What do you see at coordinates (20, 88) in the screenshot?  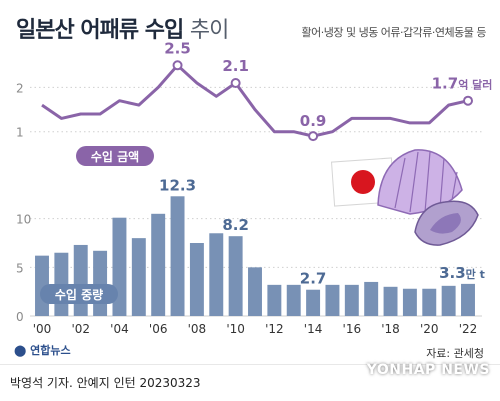 I see `line-y-tick-label: 2` at bounding box center [20, 88].